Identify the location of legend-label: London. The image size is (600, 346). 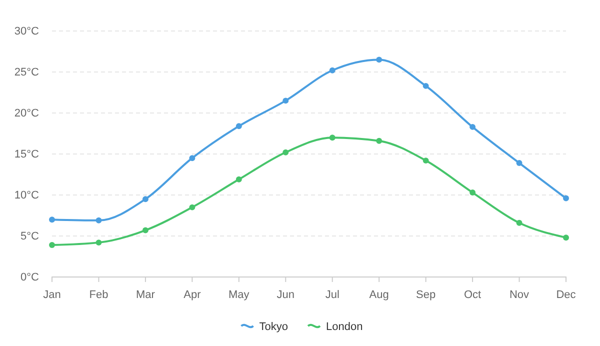
(344, 327).